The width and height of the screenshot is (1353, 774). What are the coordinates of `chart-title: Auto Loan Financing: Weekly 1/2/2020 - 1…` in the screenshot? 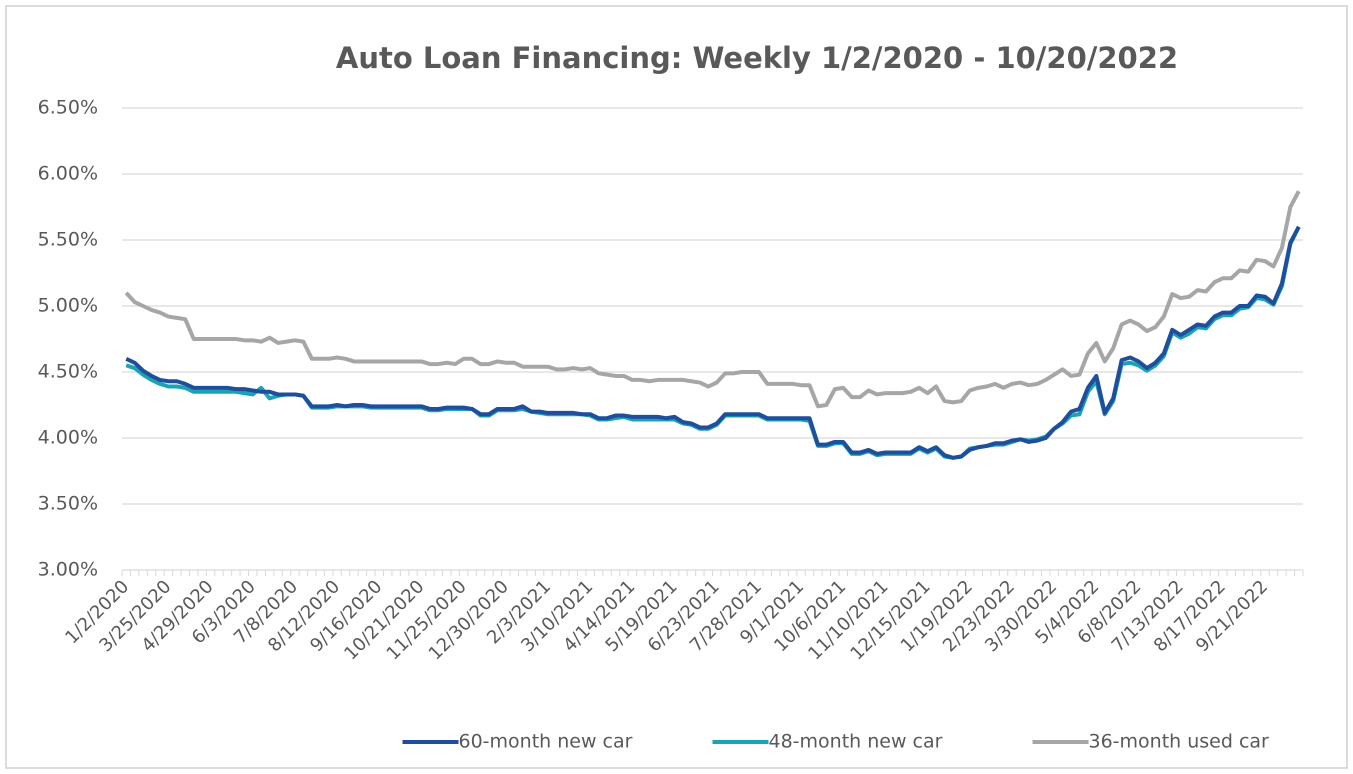 It's located at (757, 58).